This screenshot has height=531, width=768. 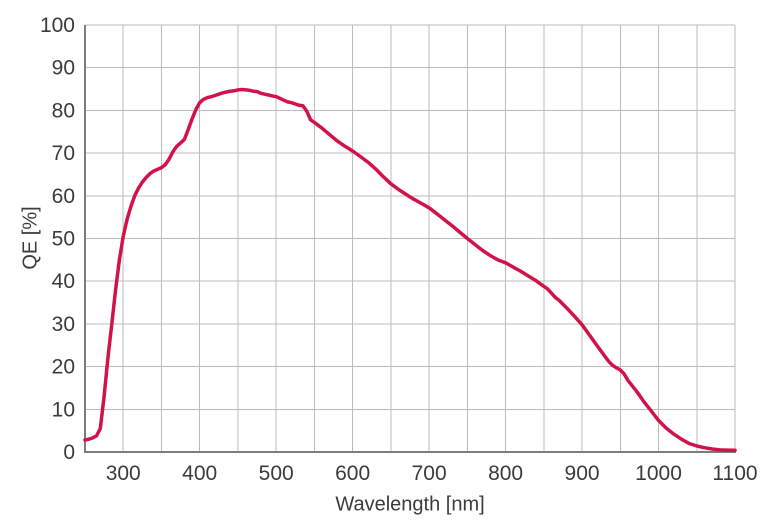 What do you see at coordinates (63, 153) in the screenshot?
I see `y-tick-label: 70` at bounding box center [63, 153].